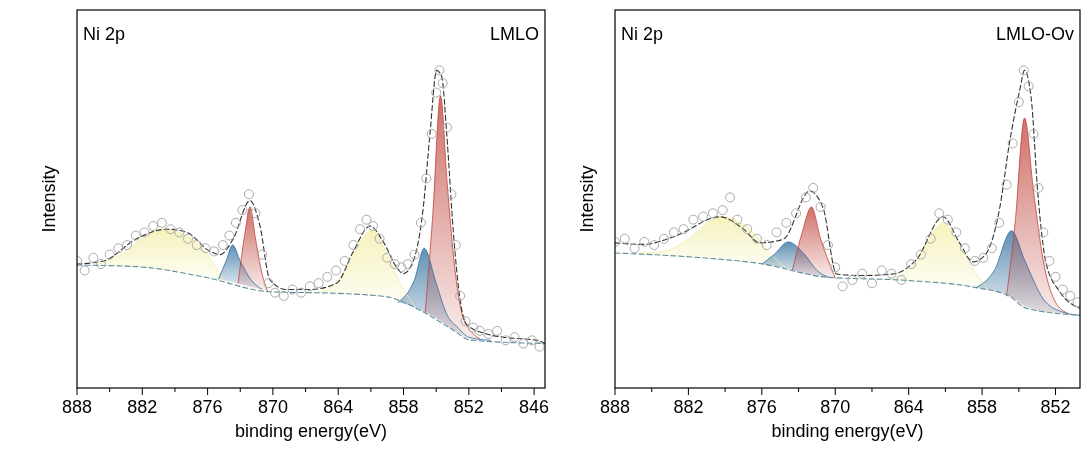  What do you see at coordinates (514, 34) in the screenshot?
I see `text: LMLO` at bounding box center [514, 34].